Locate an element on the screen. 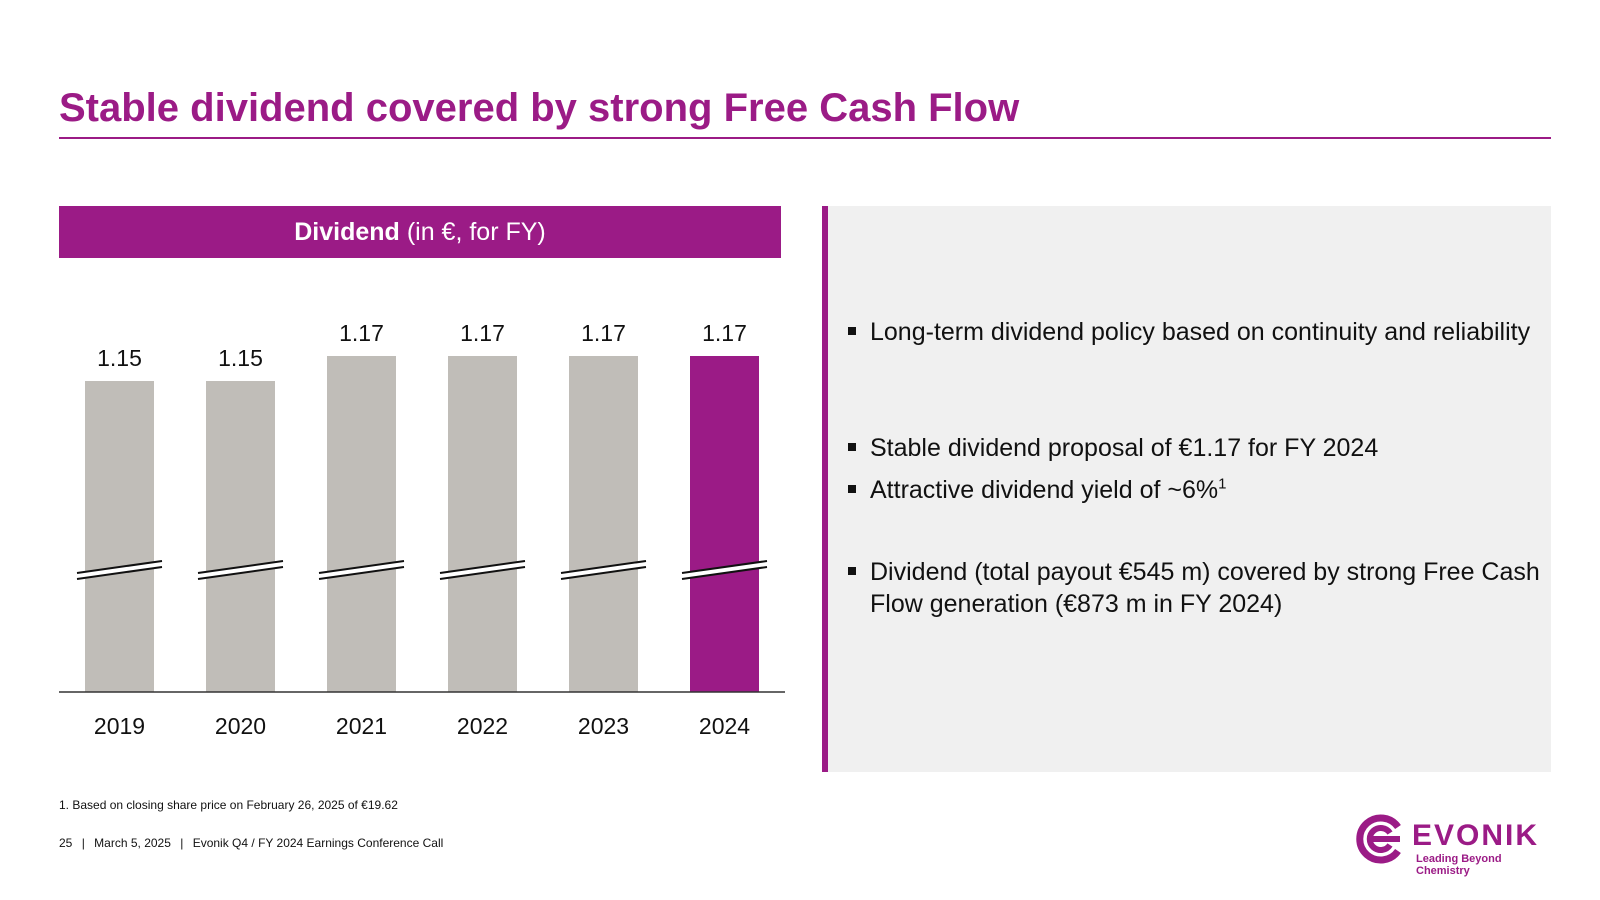 This screenshot has height=900, width=1600. x-tick-label: 2022 is located at coordinates (482, 726).